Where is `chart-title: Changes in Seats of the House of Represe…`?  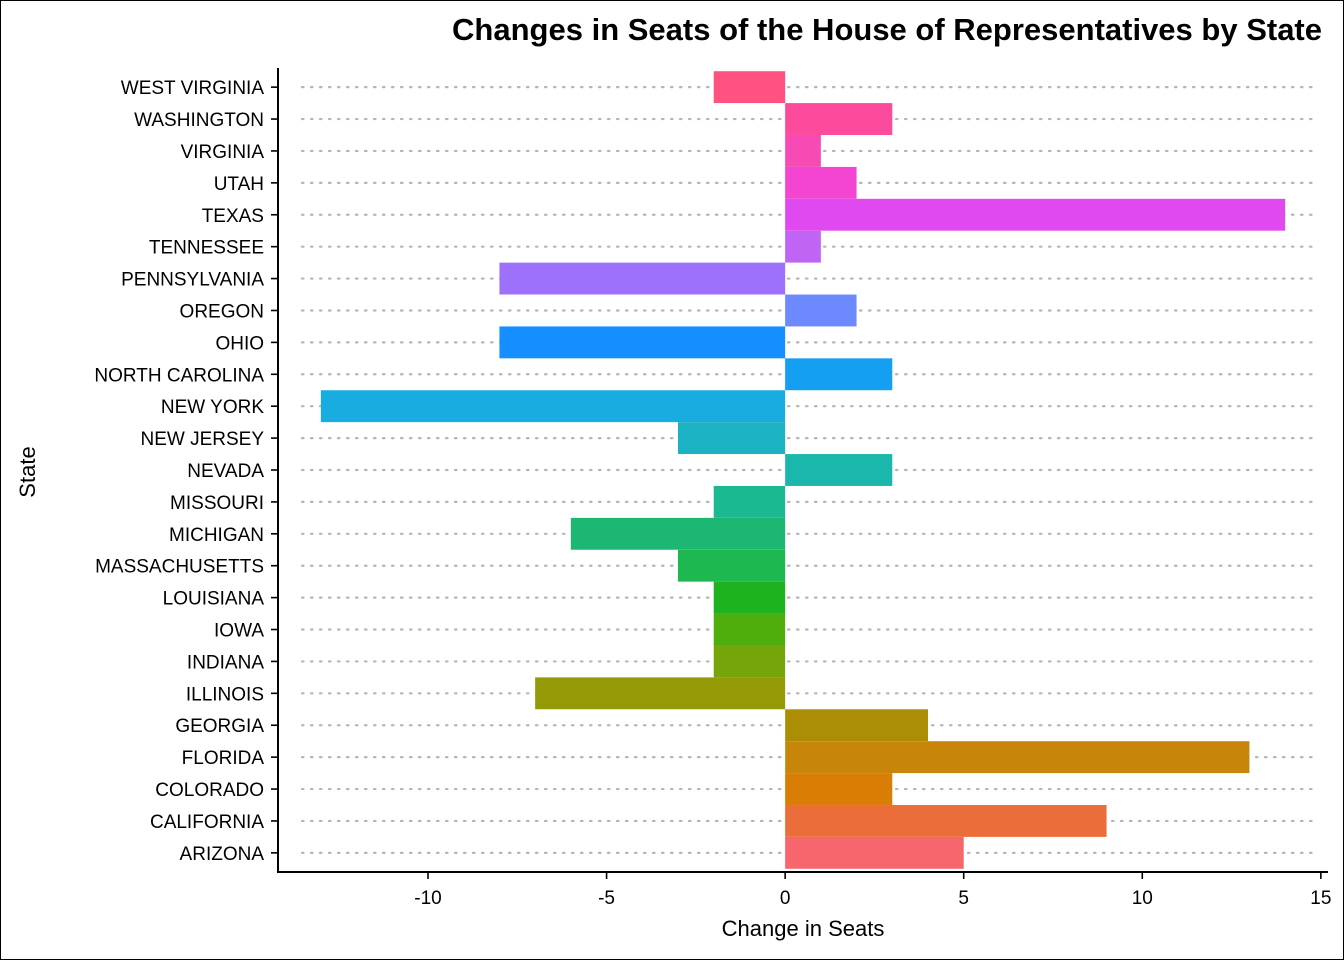 chart-title: Changes in Seats of the House of Represe… is located at coordinates (887, 29).